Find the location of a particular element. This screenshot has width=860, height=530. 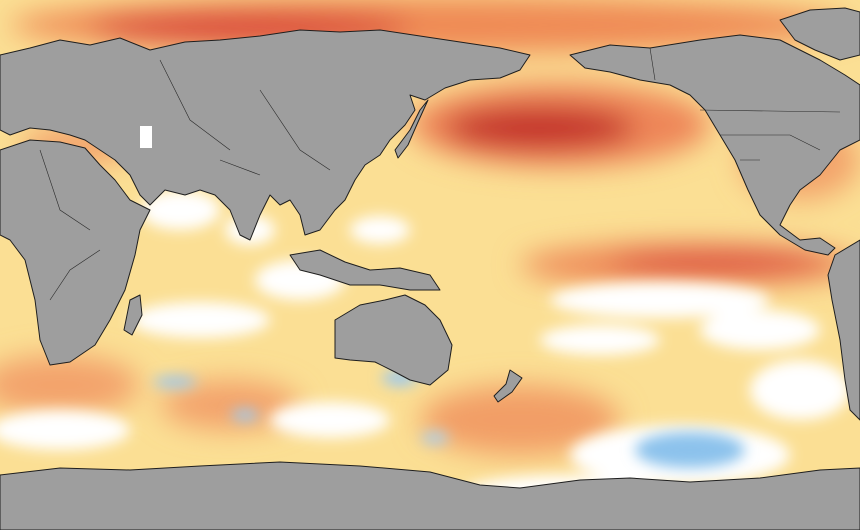

australia is located at coordinates (393, 340).